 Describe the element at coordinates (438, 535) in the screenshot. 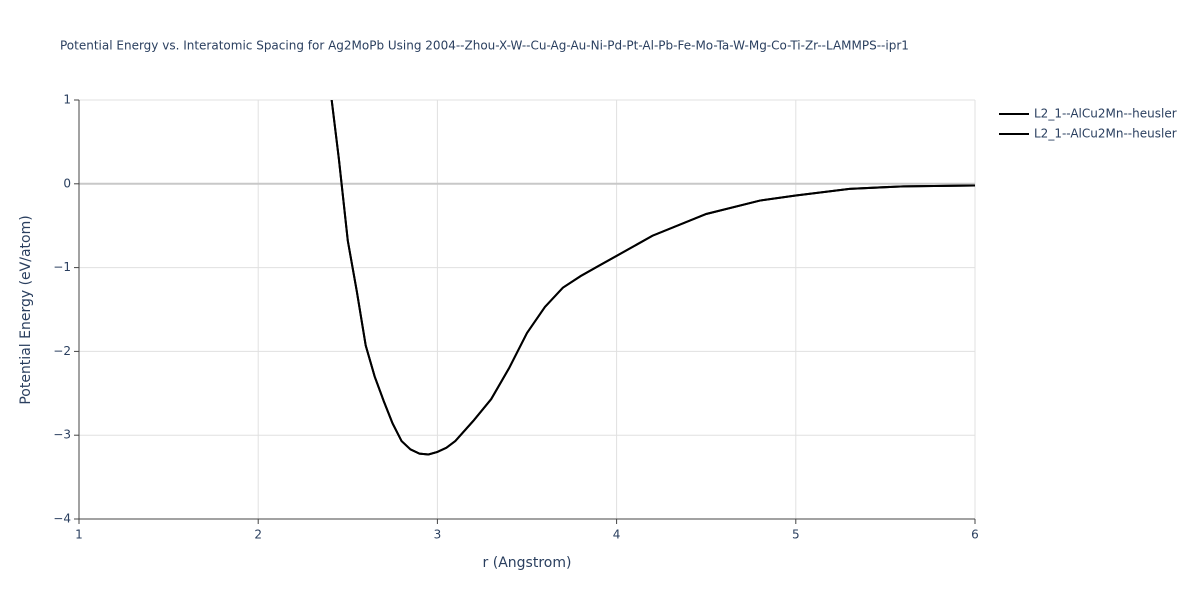

I see `x-tick-label: 3` at that location.